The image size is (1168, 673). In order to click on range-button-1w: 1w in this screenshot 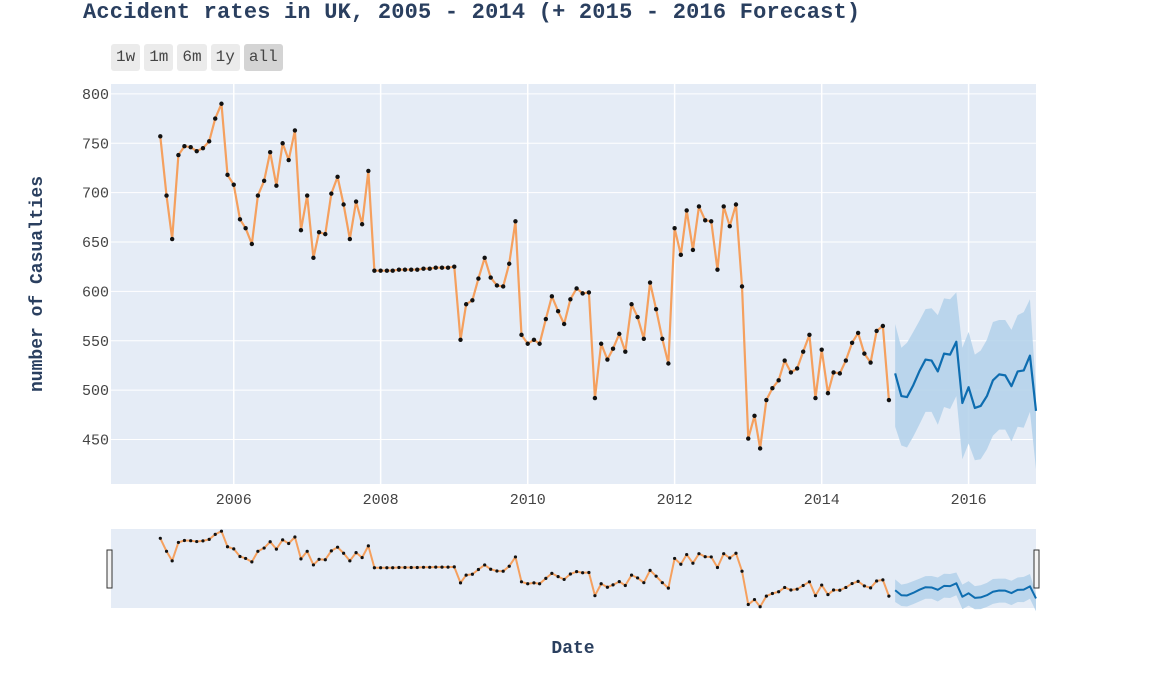, I will do `click(126, 57)`.